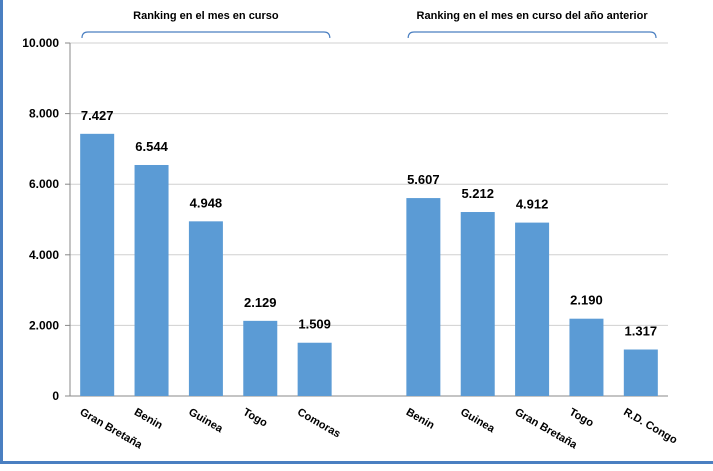  I want to click on frame-bottom-border, so click(356, 462).